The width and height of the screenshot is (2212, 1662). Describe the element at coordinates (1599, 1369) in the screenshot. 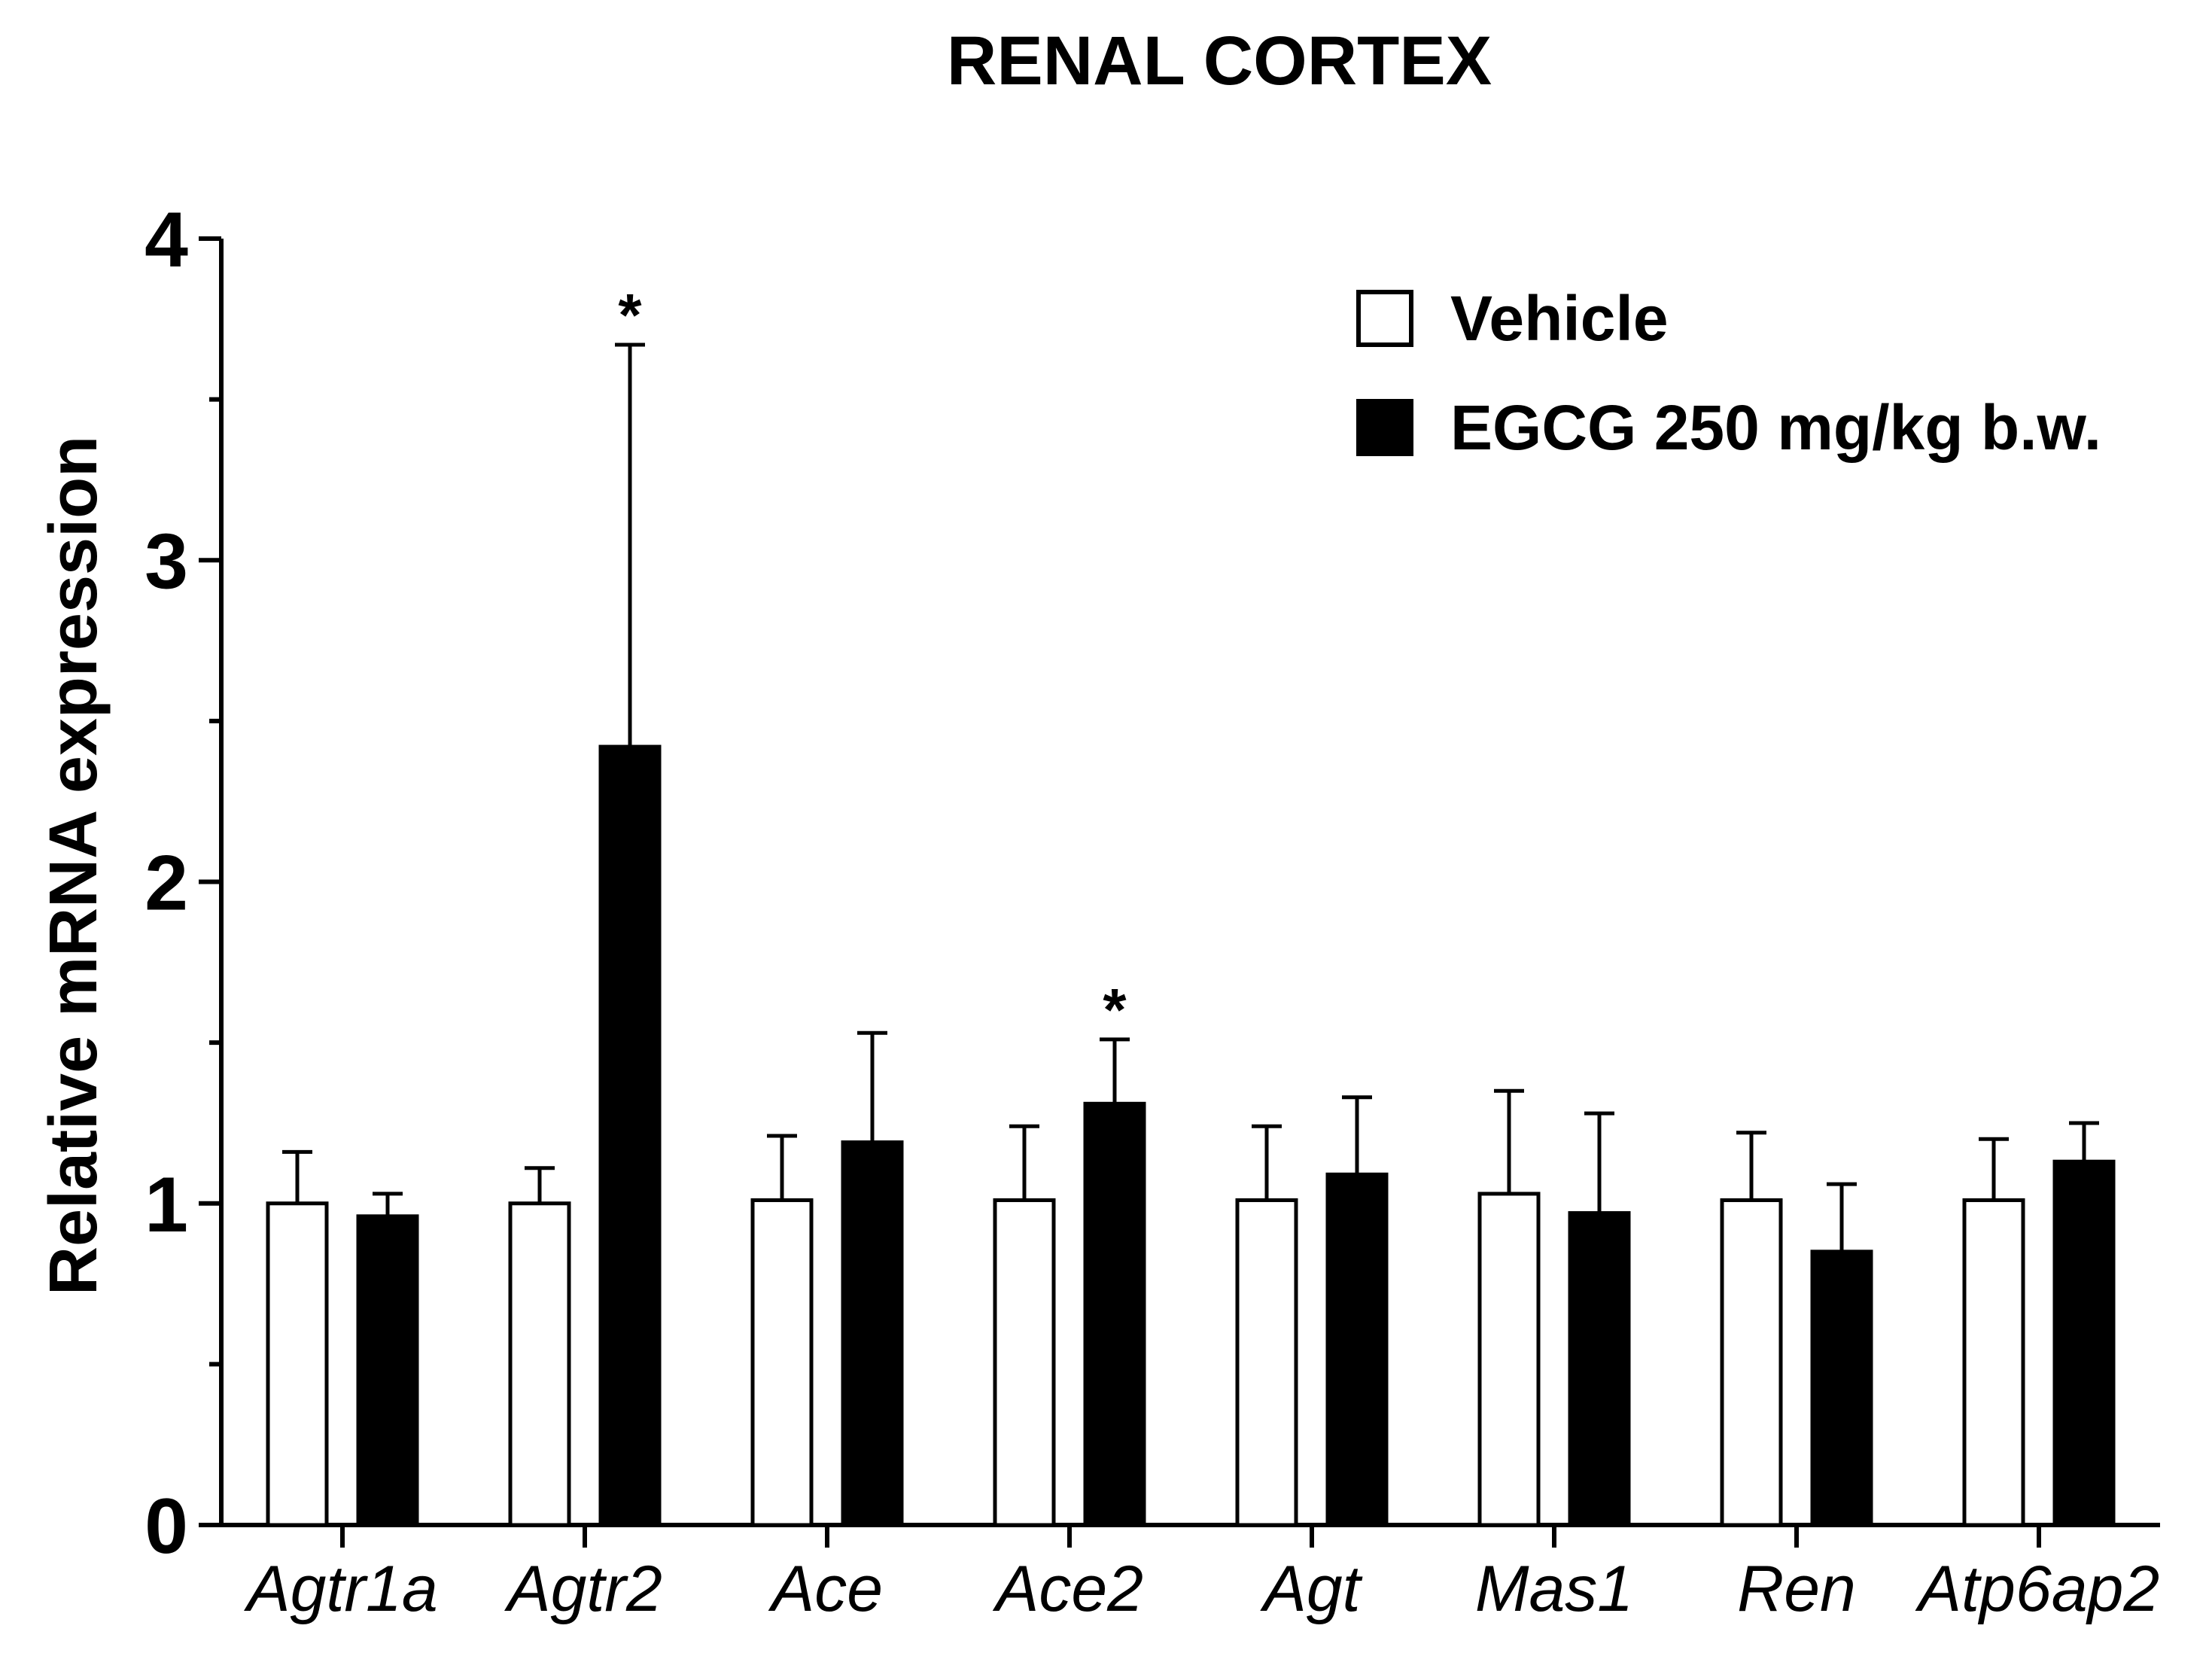

I see `bar-egcg-mas1` at that location.